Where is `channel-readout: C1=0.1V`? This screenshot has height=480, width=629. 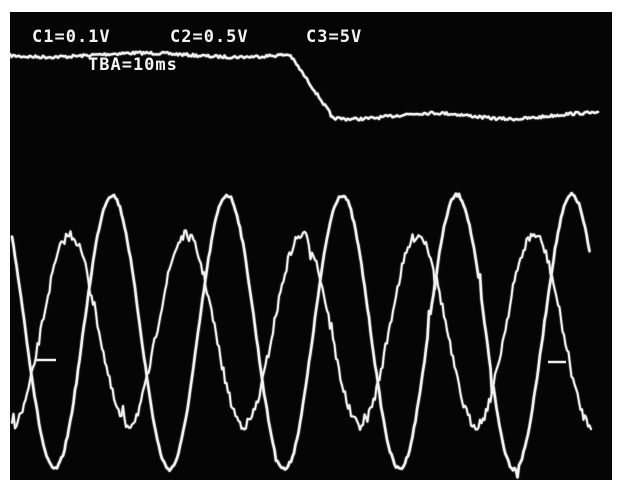
channel-readout: C1=0.1V is located at coordinates (71, 37).